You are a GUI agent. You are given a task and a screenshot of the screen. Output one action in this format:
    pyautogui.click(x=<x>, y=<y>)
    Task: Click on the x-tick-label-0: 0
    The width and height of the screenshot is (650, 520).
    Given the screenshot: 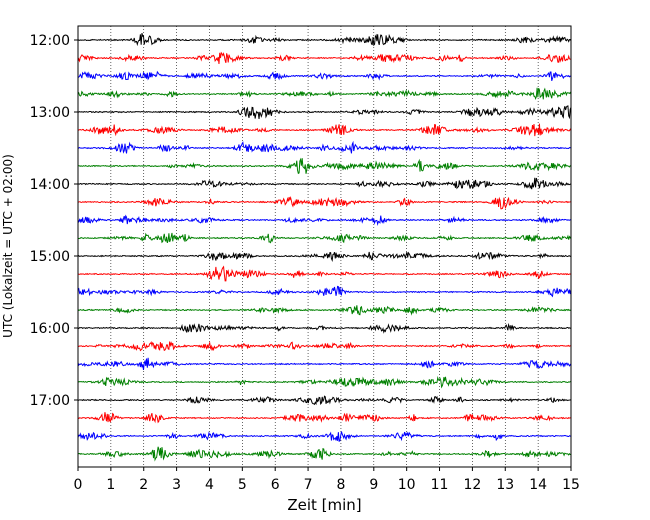 What is the action you would take?
    pyautogui.click(x=78, y=485)
    